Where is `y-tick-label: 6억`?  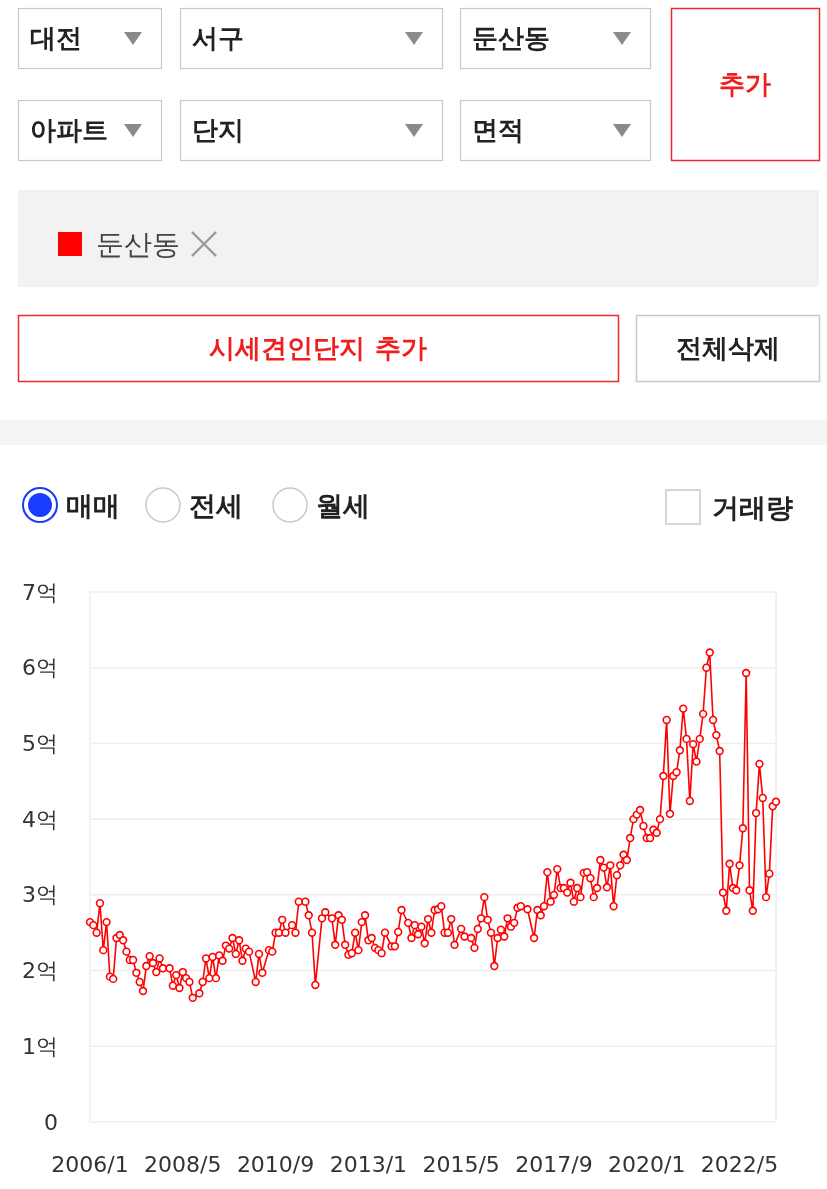
y-tick-label: 6억 is located at coordinates (40, 668).